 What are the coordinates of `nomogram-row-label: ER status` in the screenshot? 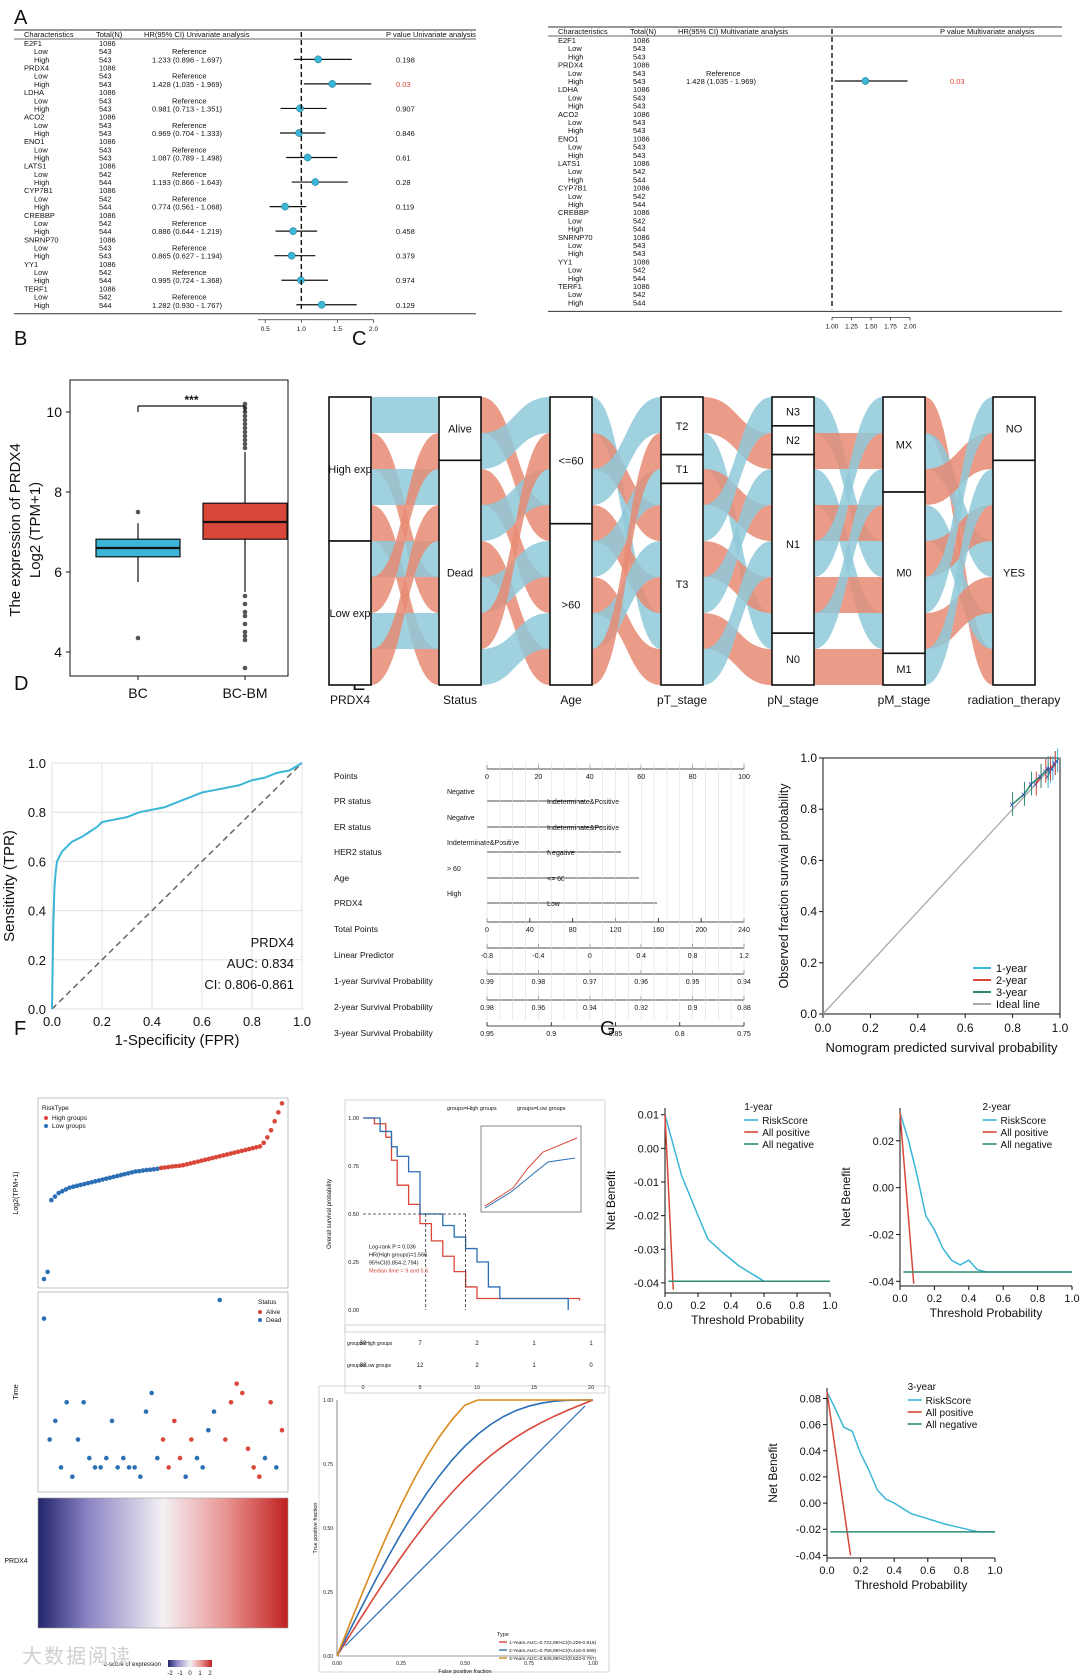 It's located at (352, 827).